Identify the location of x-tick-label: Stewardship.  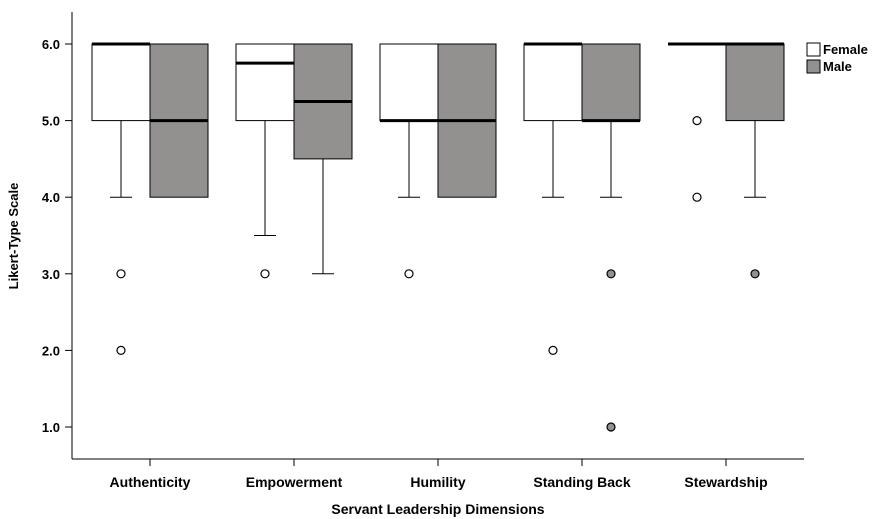
(725, 482).